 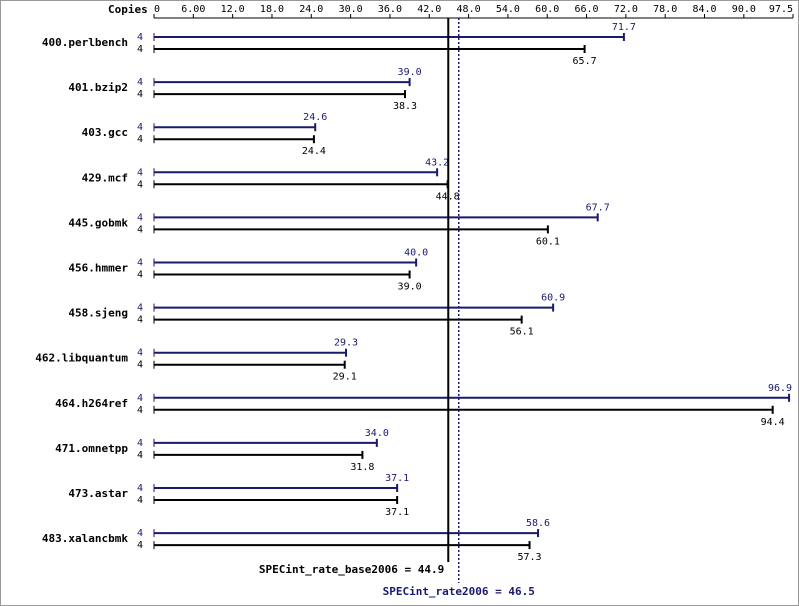 What do you see at coordinates (781, 9) in the screenshot?
I see `x-tick-label: 97.5` at bounding box center [781, 9].